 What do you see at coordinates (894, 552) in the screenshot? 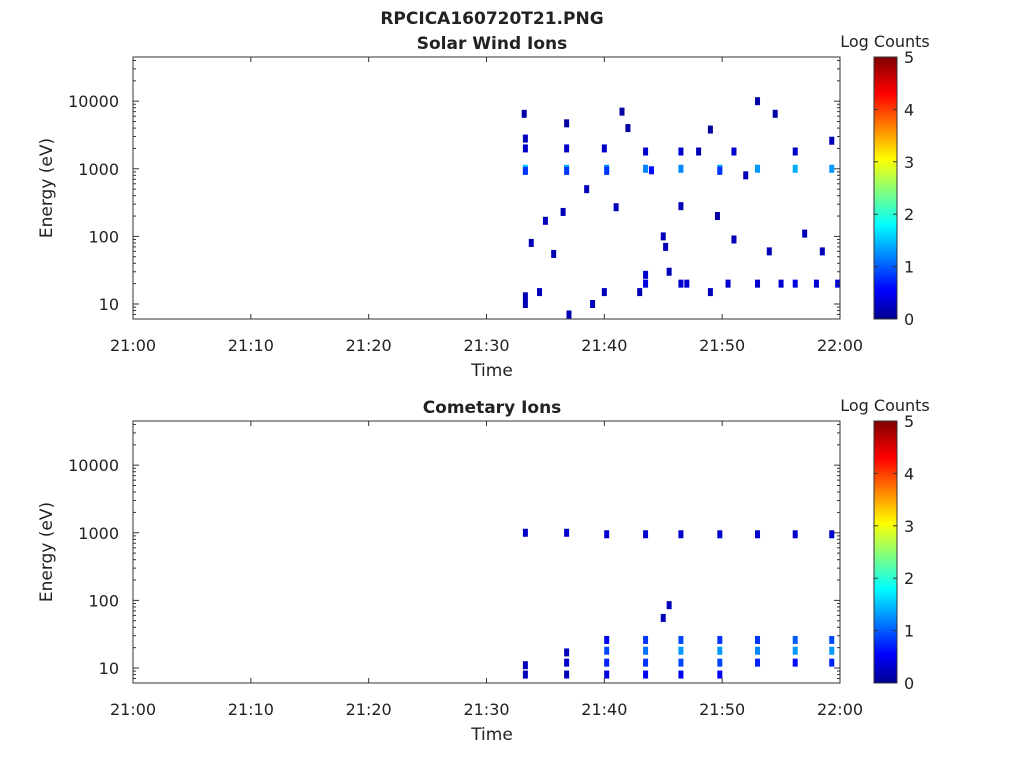
I see `colorbar-ticks: 0 1 2 3 4 5` at bounding box center [894, 552].